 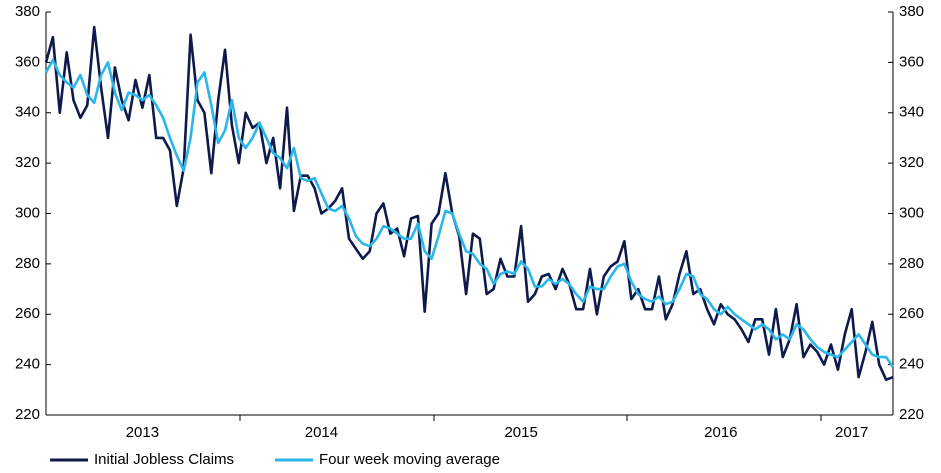 What do you see at coordinates (911, 364) in the screenshot?
I see `y2-tick-label: 240` at bounding box center [911, 364].